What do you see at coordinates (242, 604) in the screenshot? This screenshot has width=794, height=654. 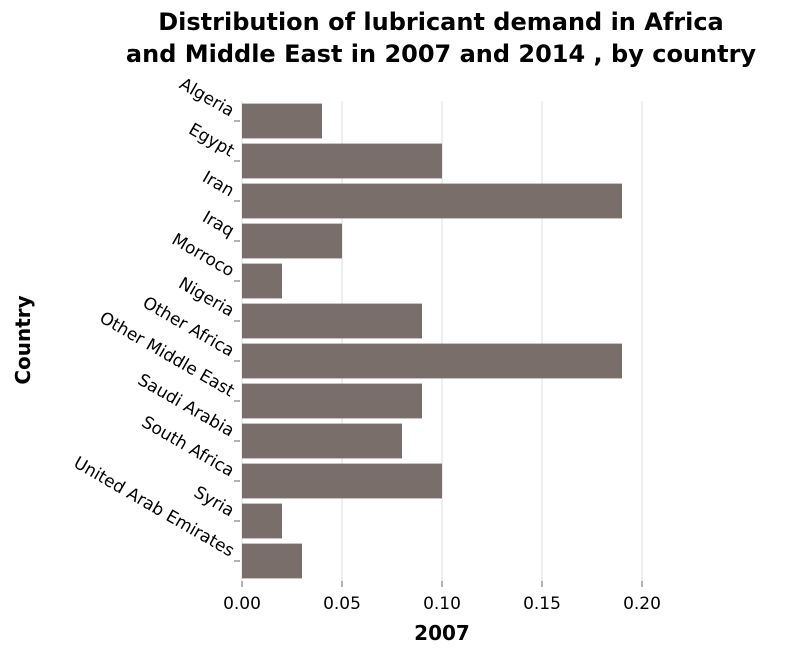 I see `x-tick-label: 0.00` at bounding box center [242, 604].